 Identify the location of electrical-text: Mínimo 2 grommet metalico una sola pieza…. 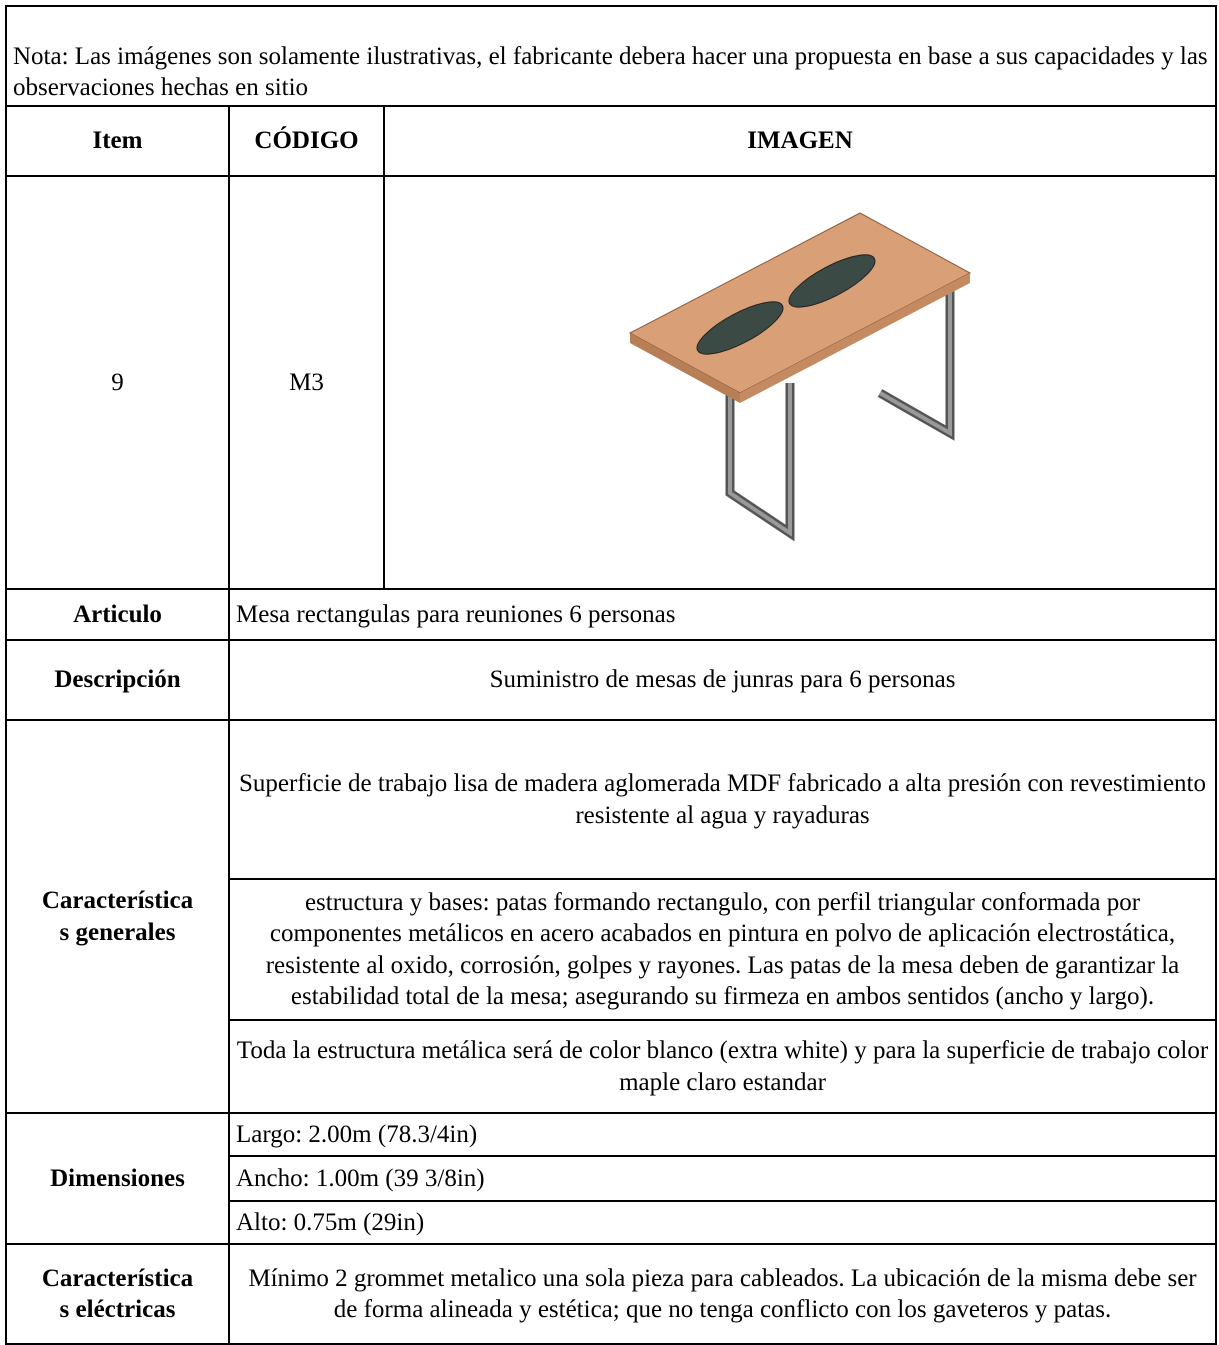
(722, 1294).